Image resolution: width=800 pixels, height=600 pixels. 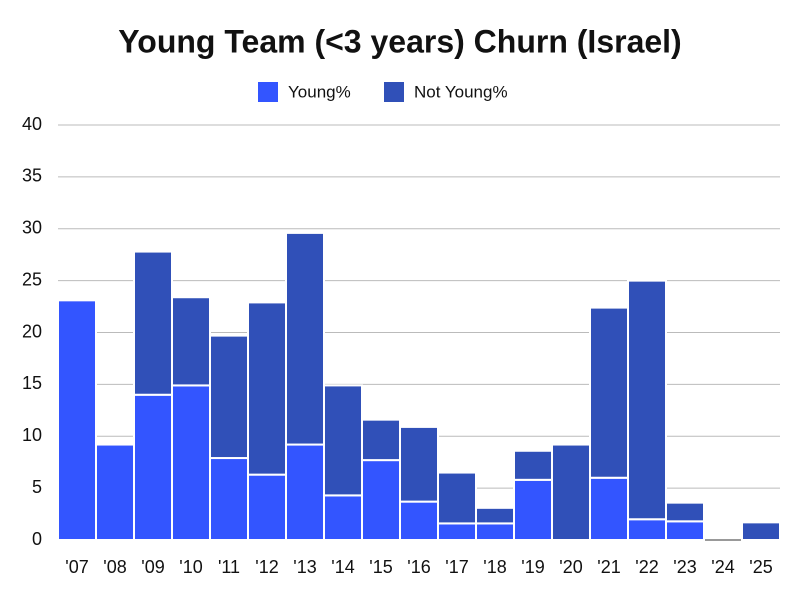 I want to click on x-tick-label: '08, so click(x=114, y=567).